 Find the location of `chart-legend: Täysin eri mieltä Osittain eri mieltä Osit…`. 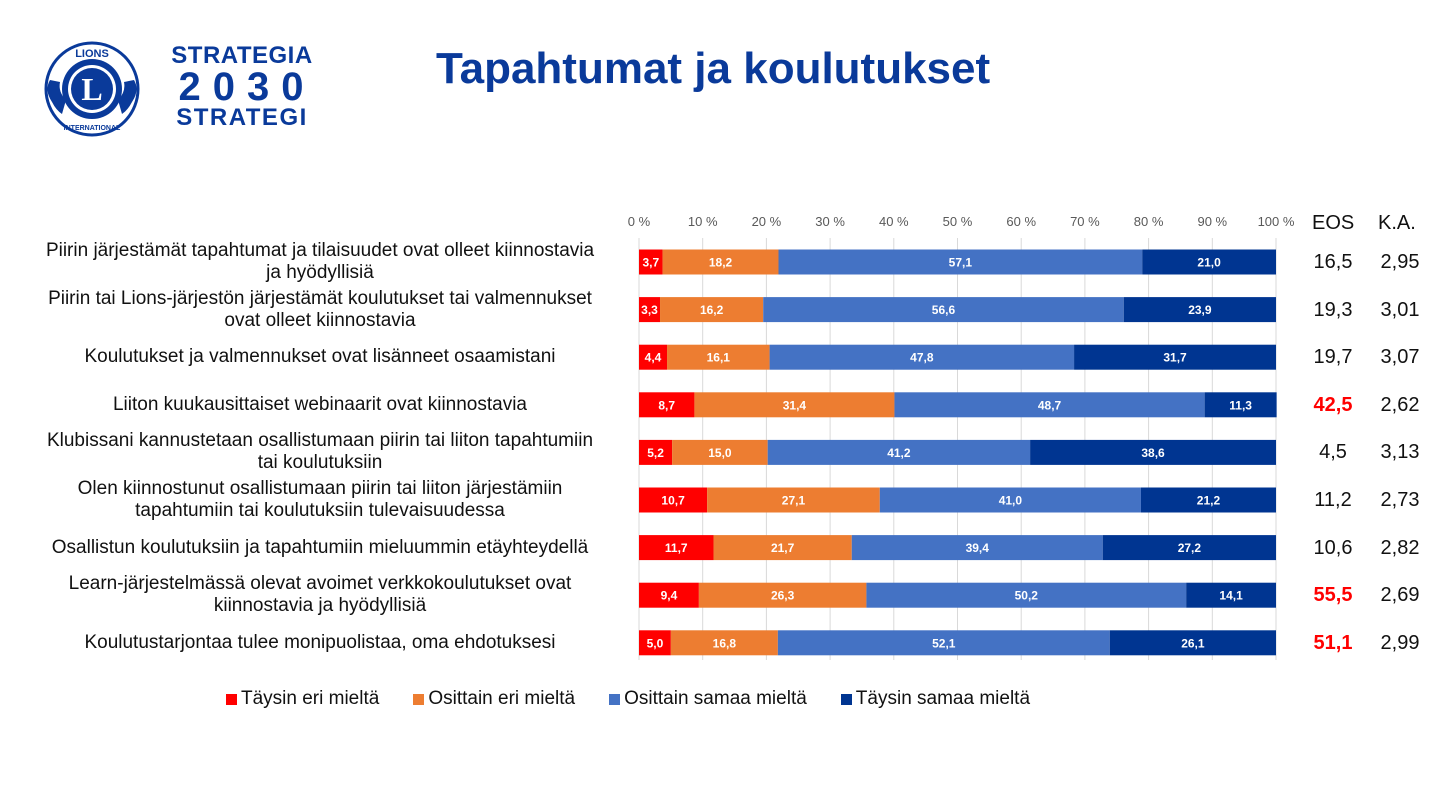

chart-legend: Täysin eri mieltä Osittain eri mieltä Osit… is located at coordinates (628, 699).